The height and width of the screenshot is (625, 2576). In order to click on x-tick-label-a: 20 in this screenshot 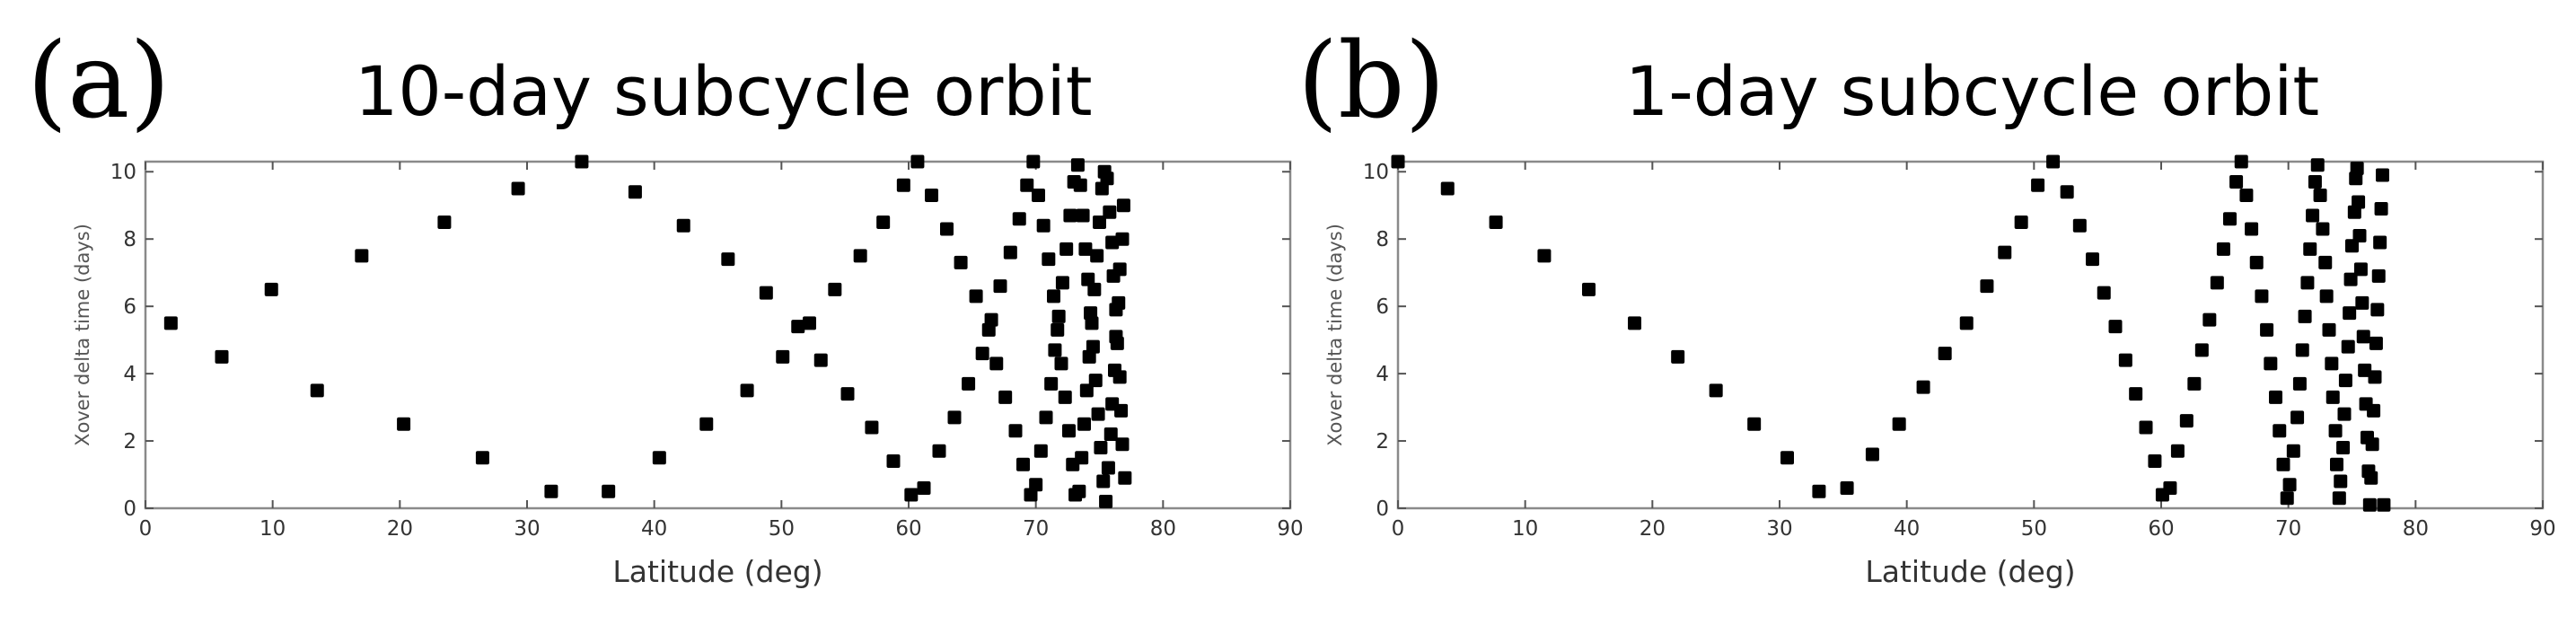, I will do `click(400, 529)`.